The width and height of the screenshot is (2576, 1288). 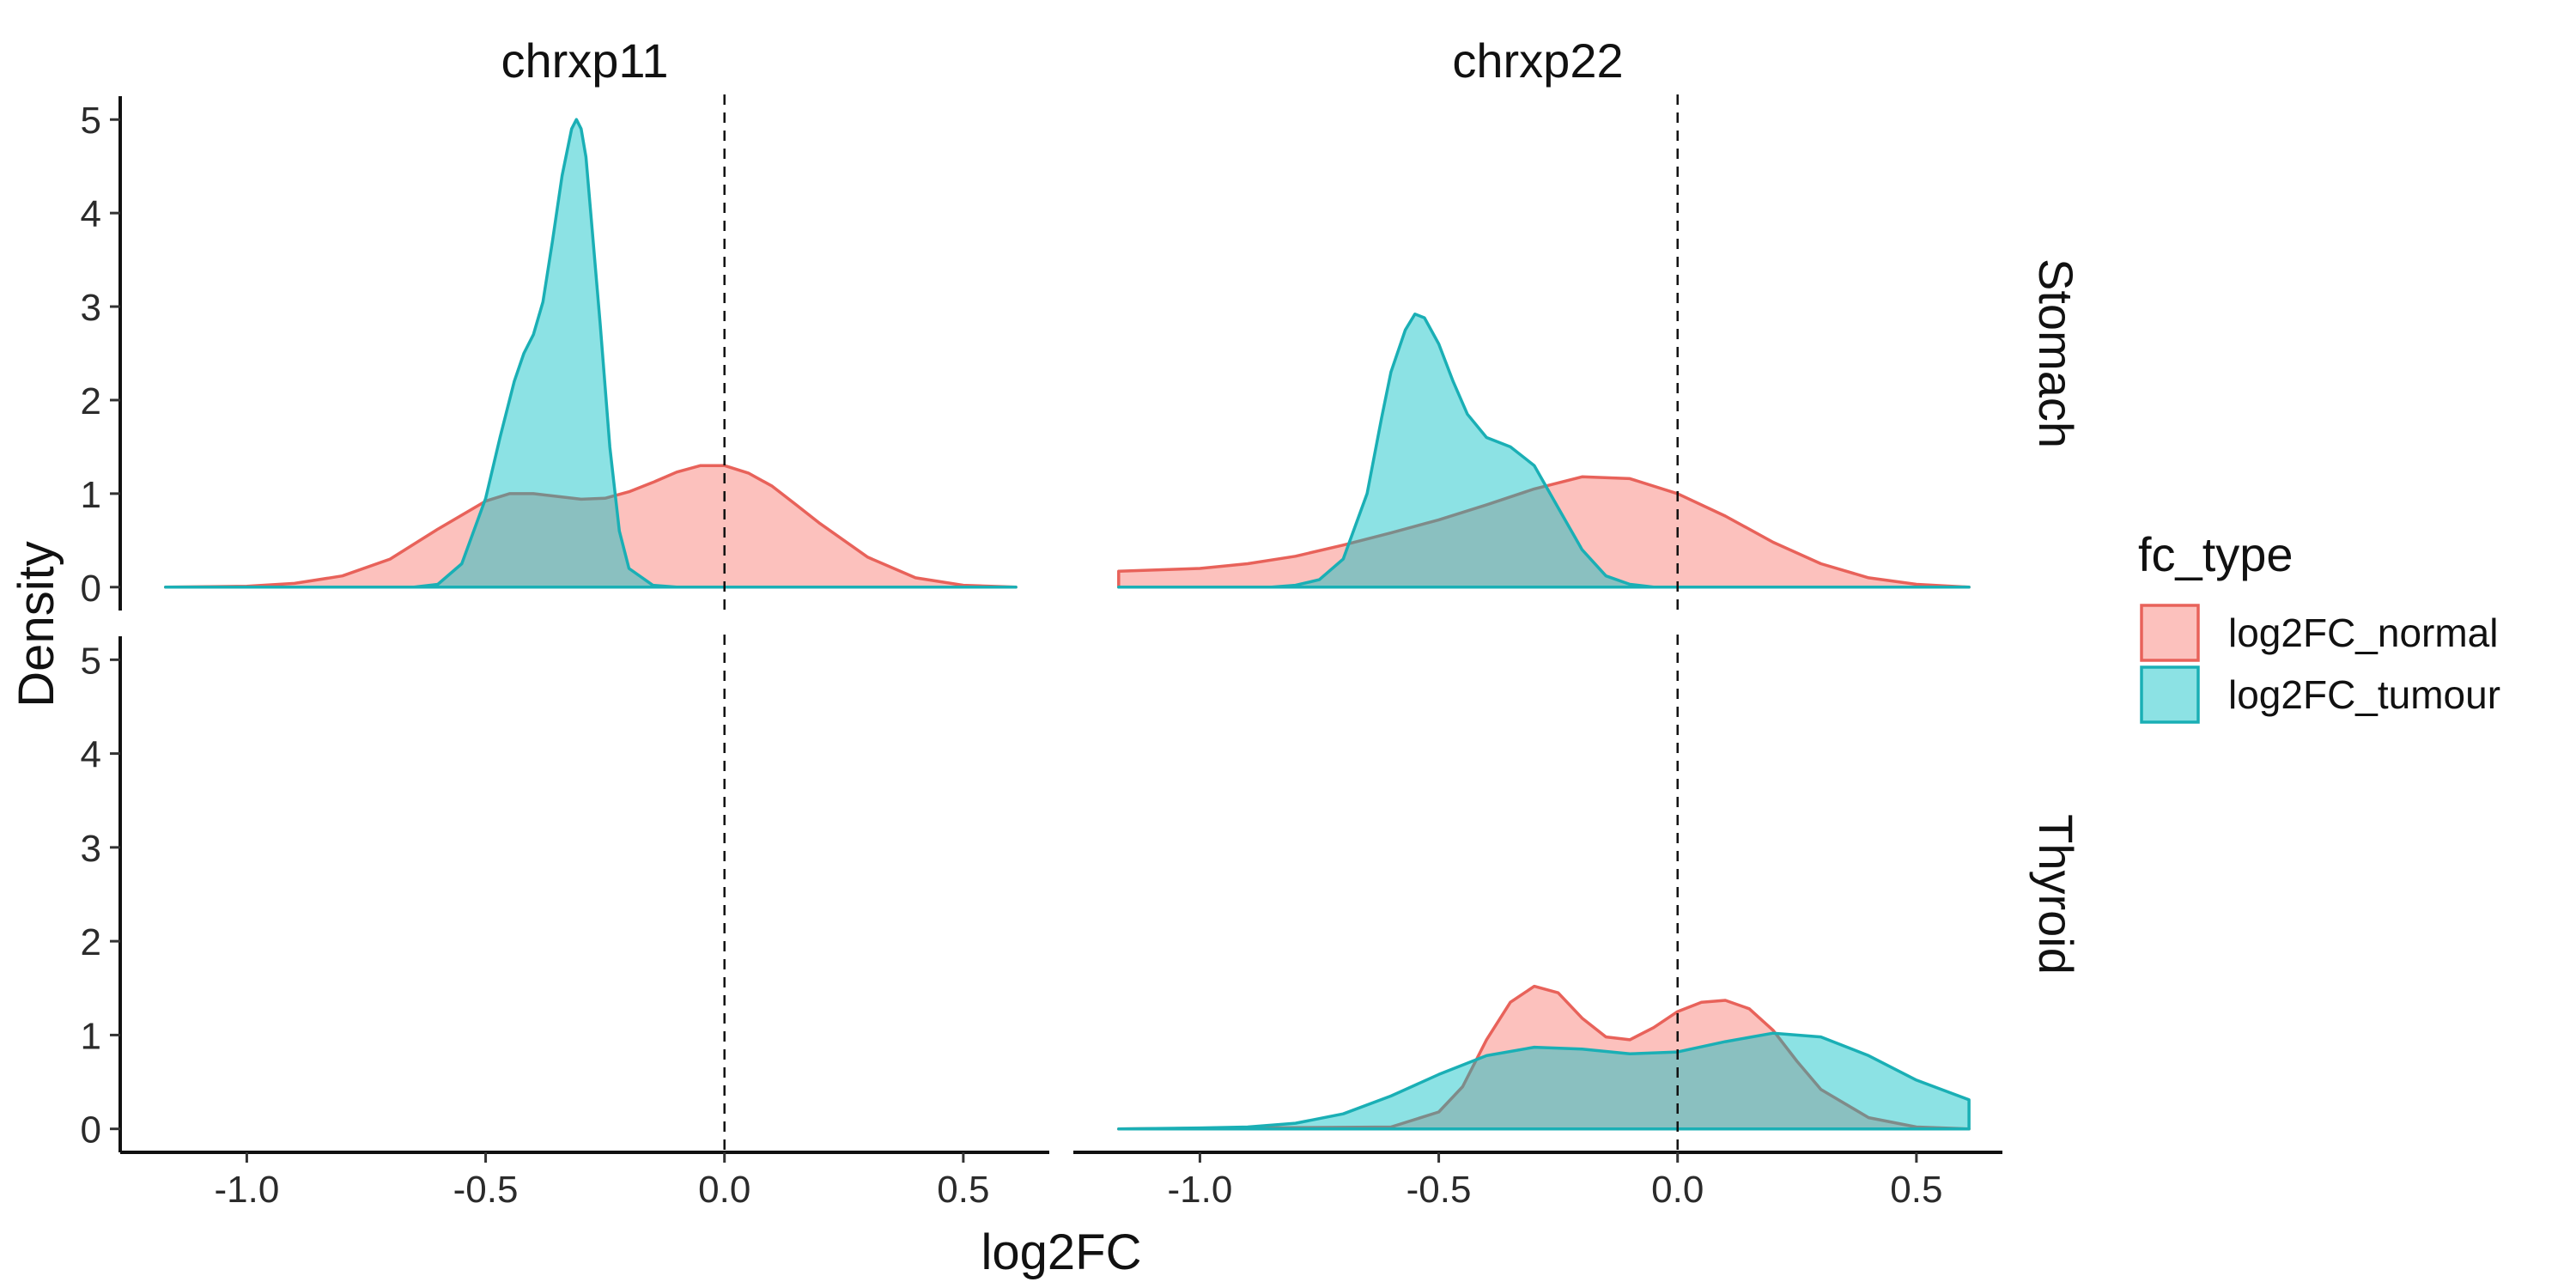 What do you see at coordinates (91, 1130) in the screenshot?
I see `y-tick-label-thyroid-0: 0` at bounding box center [91, 1130].